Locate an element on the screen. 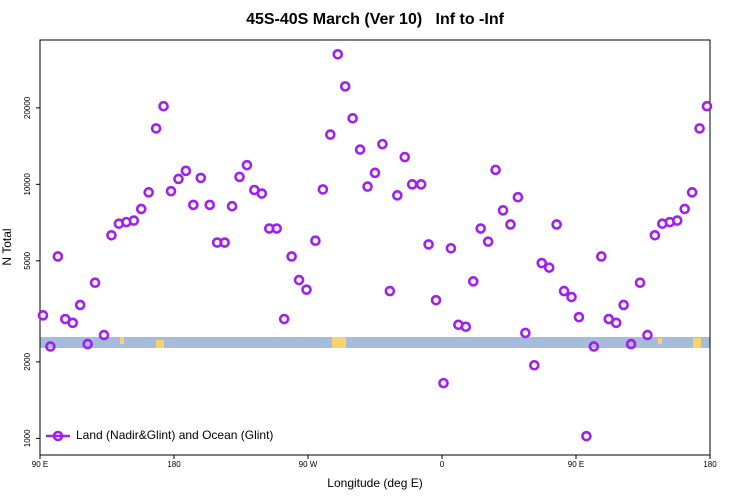 The image size is (750, 500). x-axis-label: Longitude (deg E) is located at coordinates (374, 483).